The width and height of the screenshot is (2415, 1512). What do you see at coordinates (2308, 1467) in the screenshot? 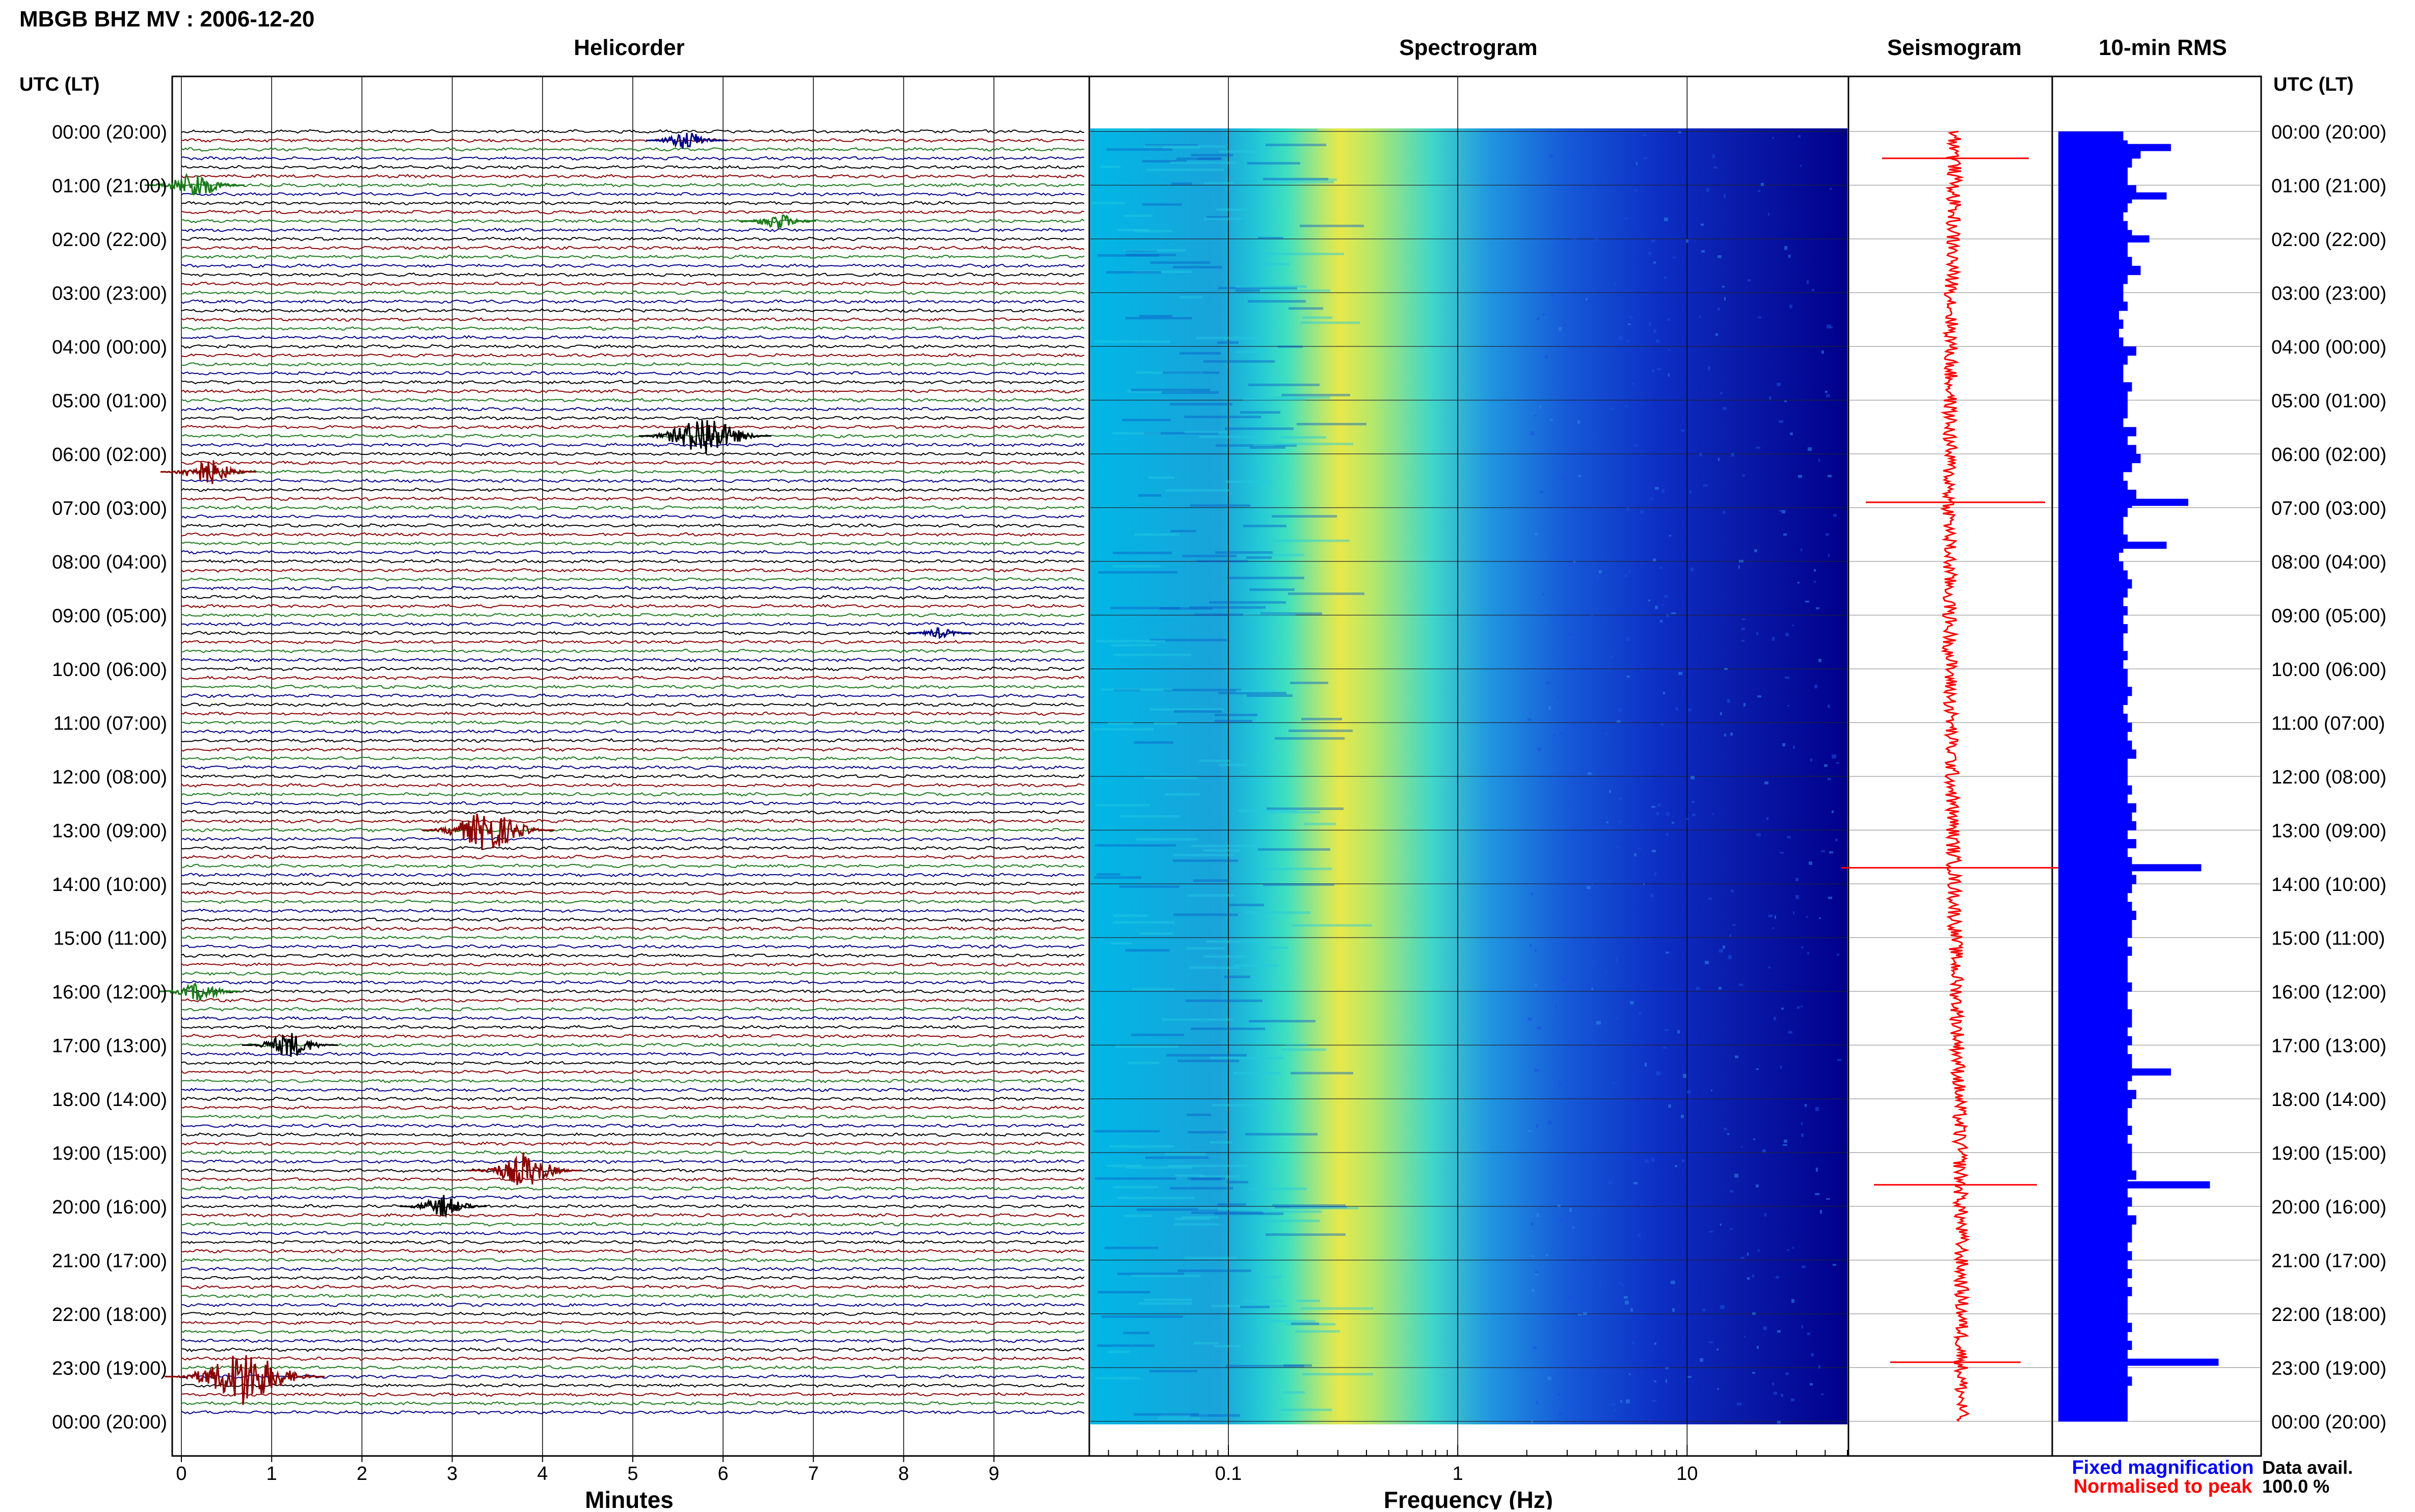
I see `data-avail-label: Data avail.` at bounding box center [2308, 1467].